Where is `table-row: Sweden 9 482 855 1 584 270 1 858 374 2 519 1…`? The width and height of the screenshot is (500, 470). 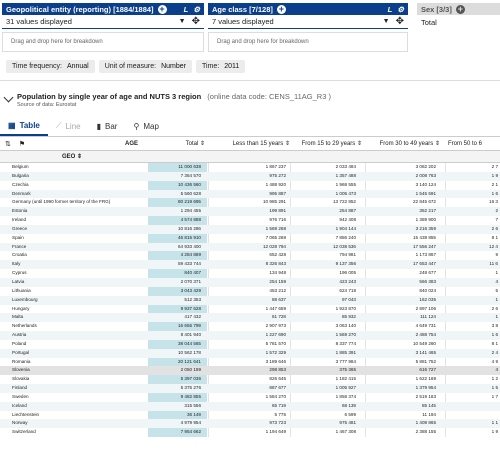 table-row: Sweden 9 482 855 1 584 270 1 858 374 2 519 1… is located at coordinates (250, 397).